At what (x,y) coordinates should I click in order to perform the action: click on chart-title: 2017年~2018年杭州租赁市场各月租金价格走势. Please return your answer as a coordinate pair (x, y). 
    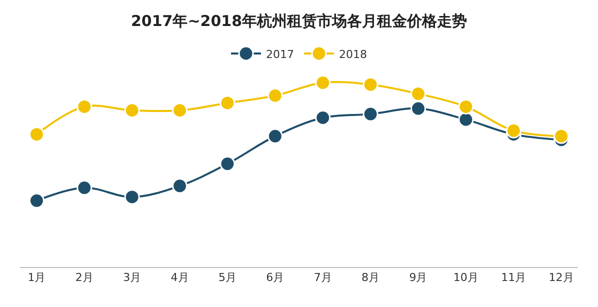
    Looking at the image, I should click on (299, 21).